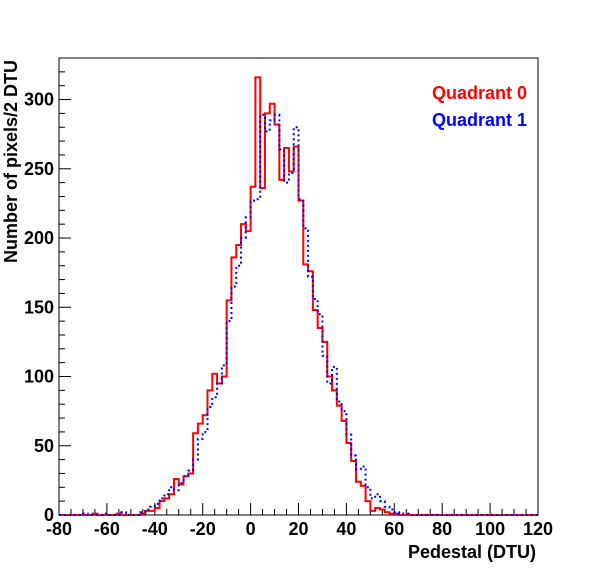 This screenshot has height=572, width=596. What do you see at coordinates (49, 515) in the screenshot?
I see `y-tick-label: 0` at bounding box center [49, 515].